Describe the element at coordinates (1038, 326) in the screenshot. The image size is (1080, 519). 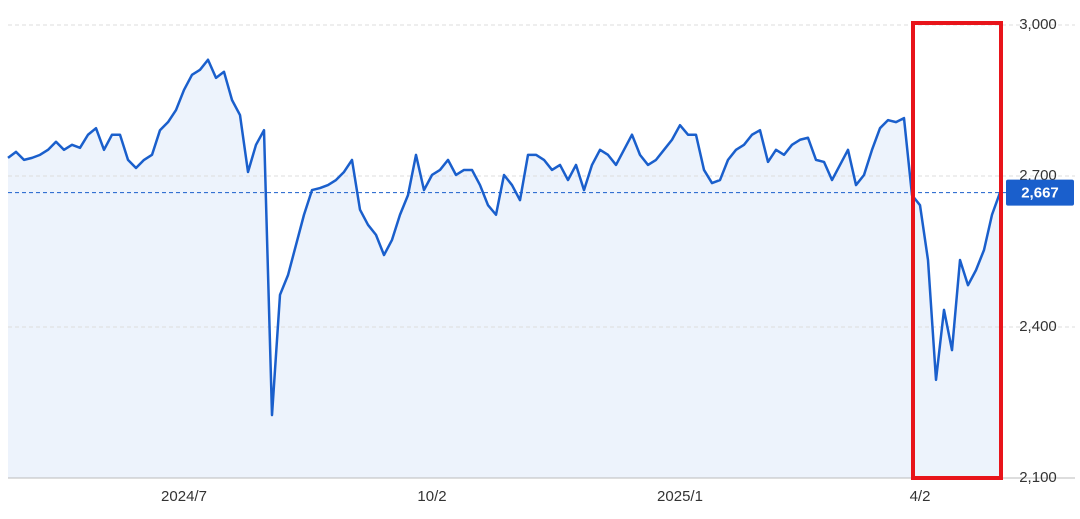
I see `y-tick-label: 2,400` at that location.